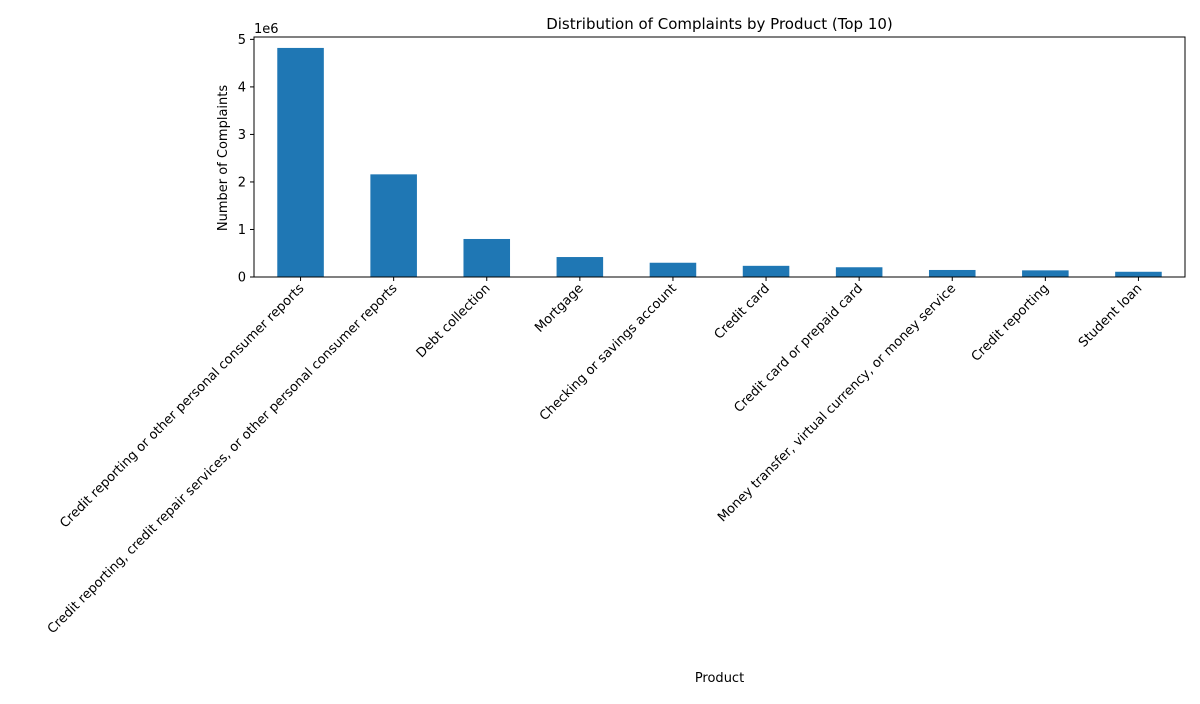  Describe the element at coordinates (242, 40) in the screenshot. I see `y-tick-label-5: 5` at that location.